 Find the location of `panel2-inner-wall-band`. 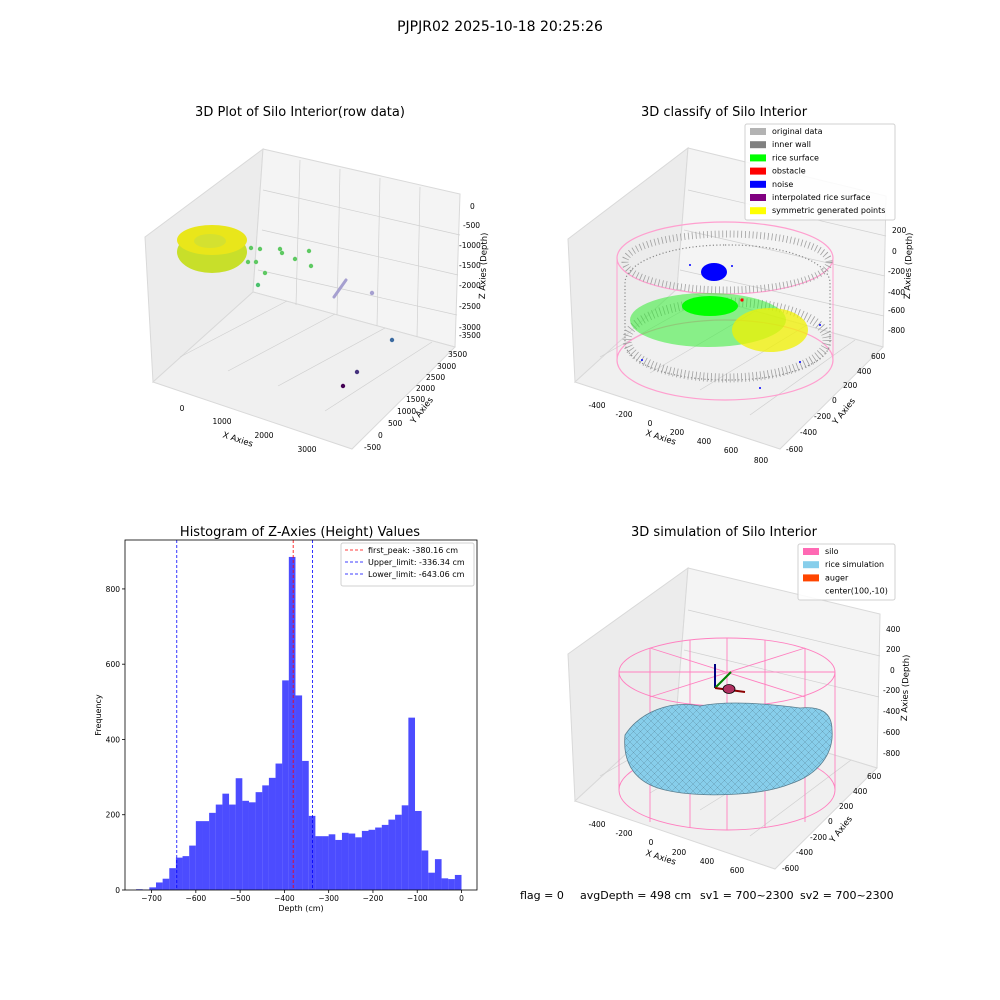

panel2-inner-wall-band is located at coordinates (727, 340).